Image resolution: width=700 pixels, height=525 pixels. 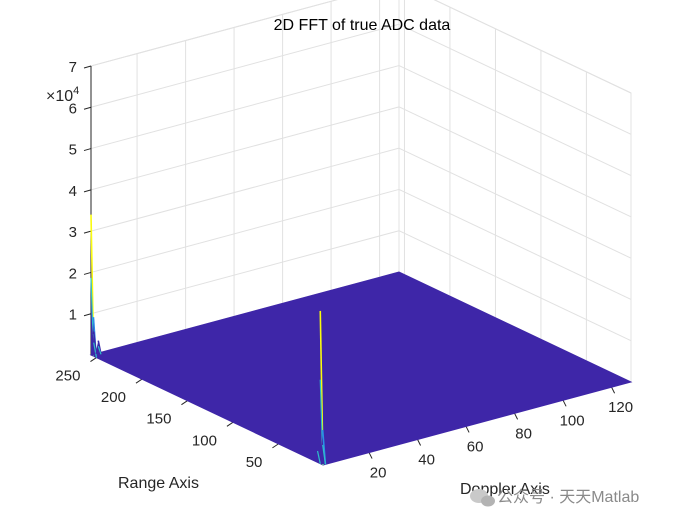 I want to click on z-exponent-power: 4, so click(x=76, y=91).